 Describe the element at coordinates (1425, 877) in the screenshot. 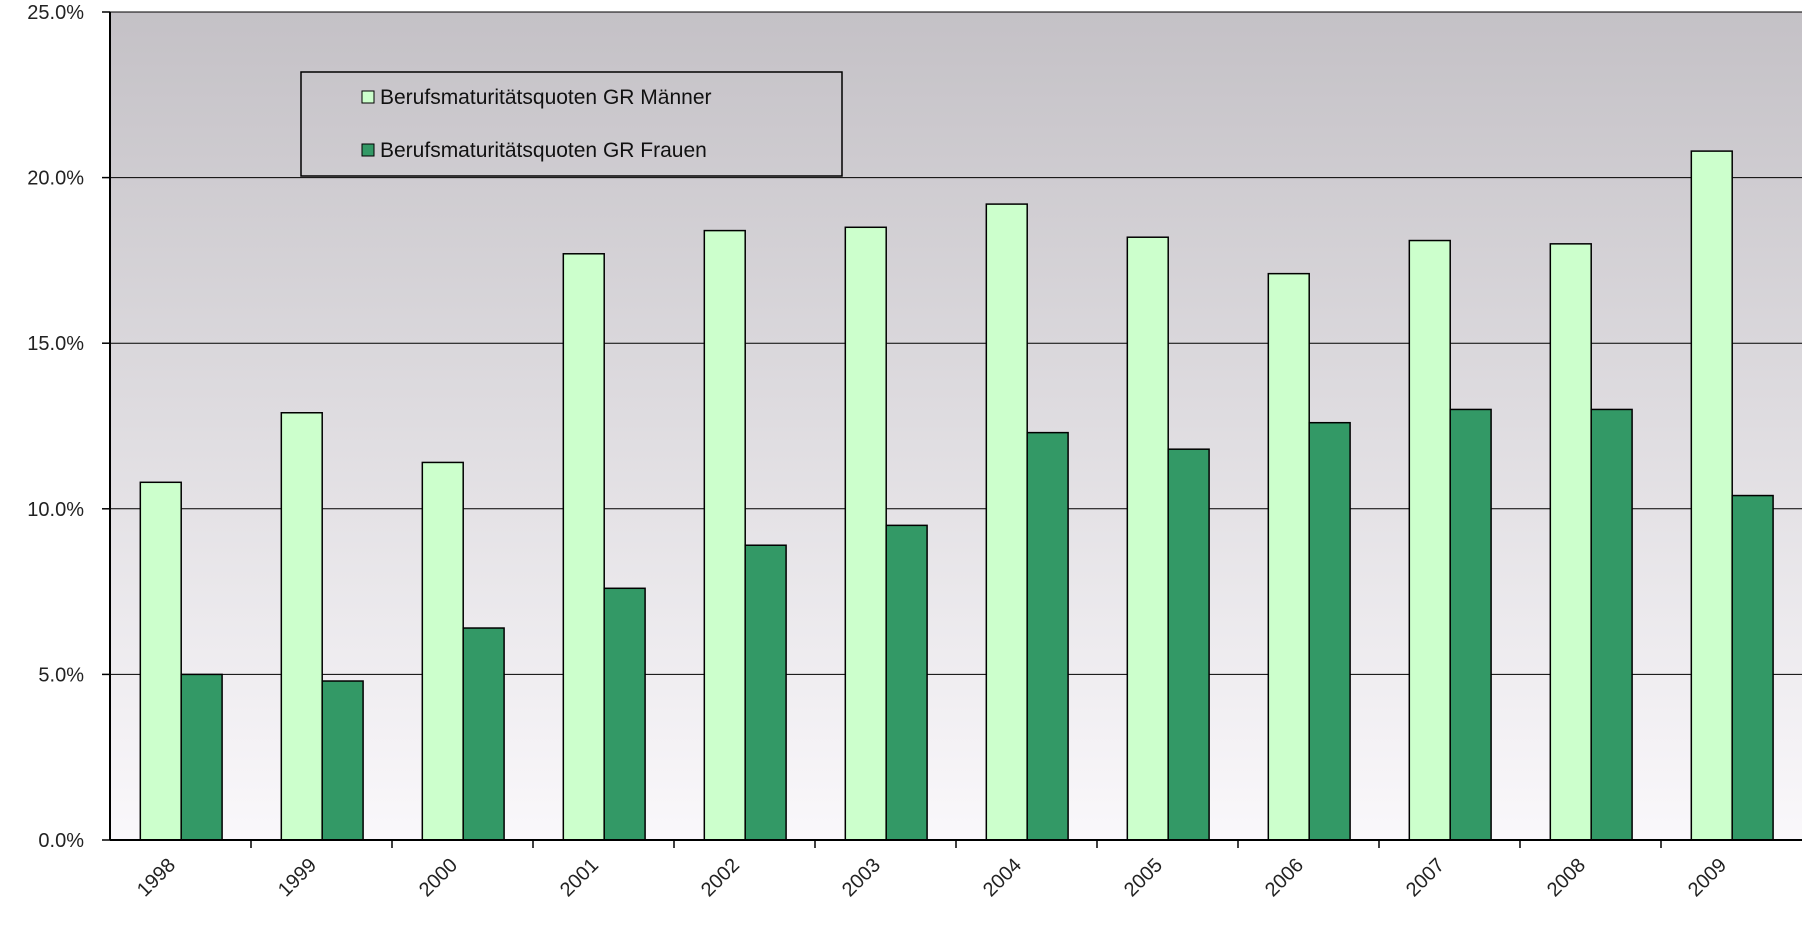

I see `x-tick-label: 2007` at that location.